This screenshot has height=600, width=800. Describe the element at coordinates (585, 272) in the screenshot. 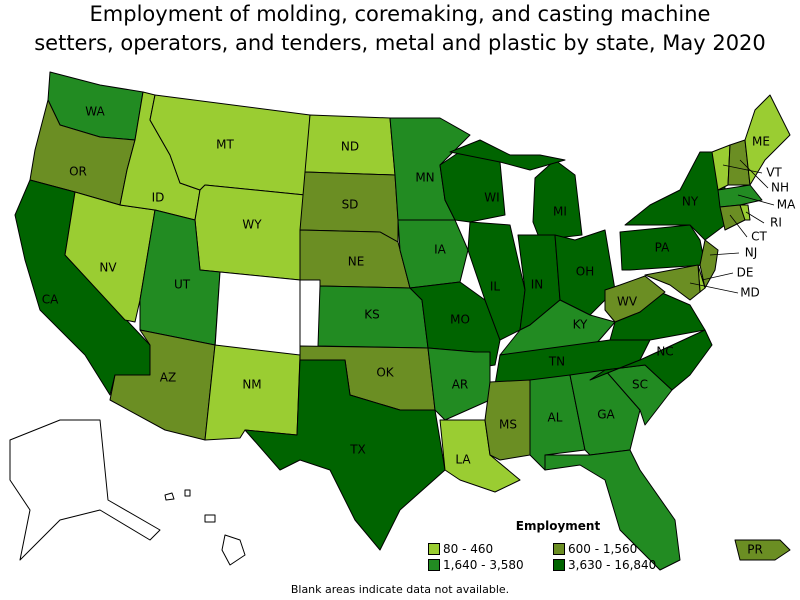

I see `state-label-oh: OH` at that location.